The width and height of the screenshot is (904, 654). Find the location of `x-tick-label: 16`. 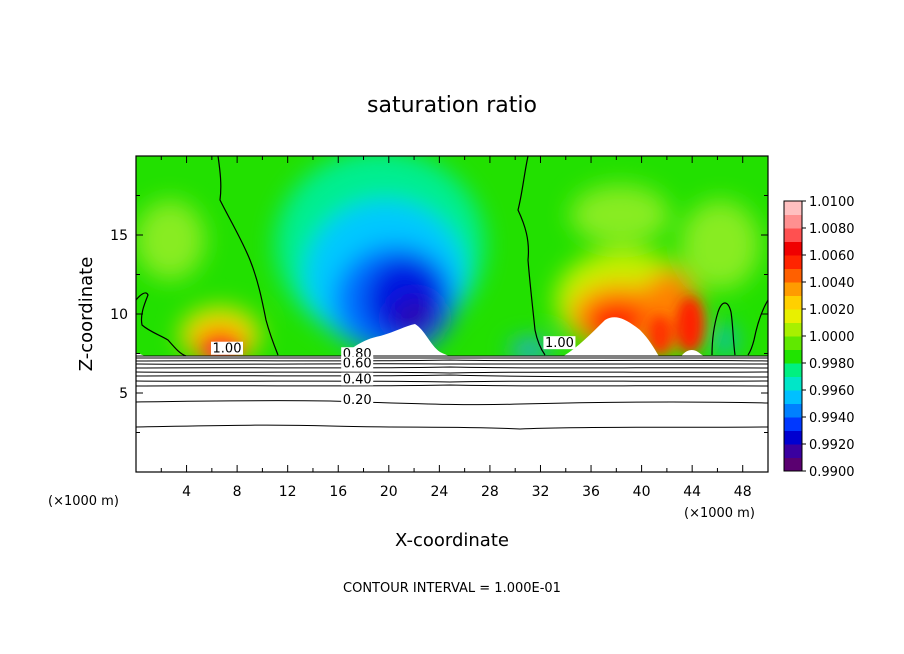

x-tick-label: 16 is located at coordinates (338, 492).